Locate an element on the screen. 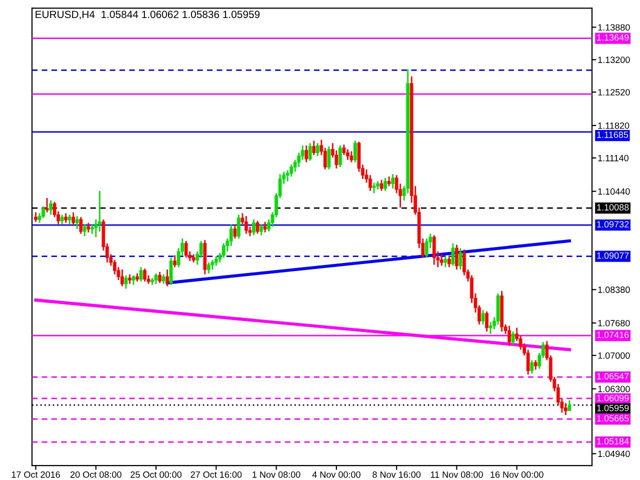  y-tick-label: 1.11820 is located at coordinates (614, 125).